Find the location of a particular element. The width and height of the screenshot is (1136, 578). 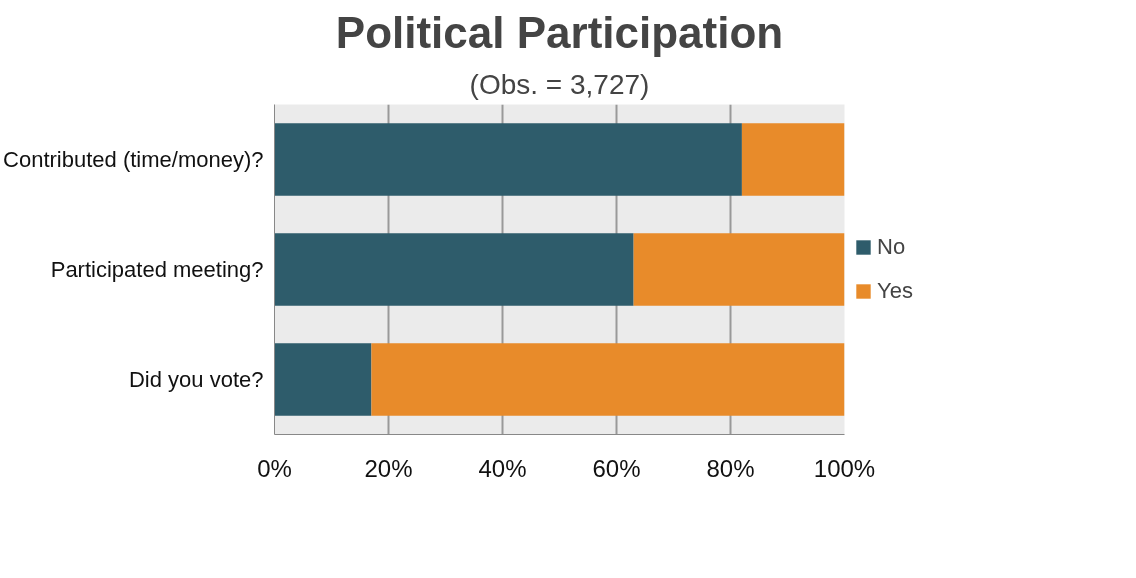

x-tick-label: 60% is located at coordinates (616, 468).